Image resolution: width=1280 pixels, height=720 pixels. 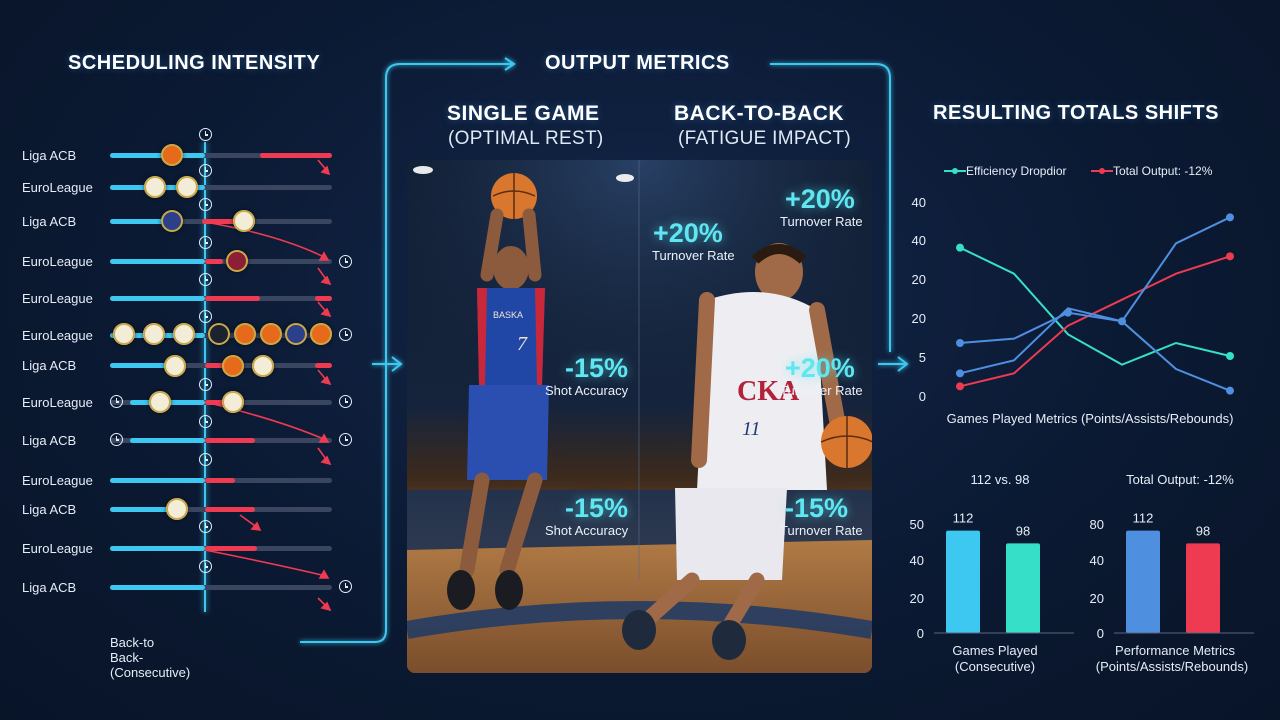 What do you see at coordinates (955, 171) in the screenshot?
I see `legend-efficiency-swatch` at bounding box center [955, 171].